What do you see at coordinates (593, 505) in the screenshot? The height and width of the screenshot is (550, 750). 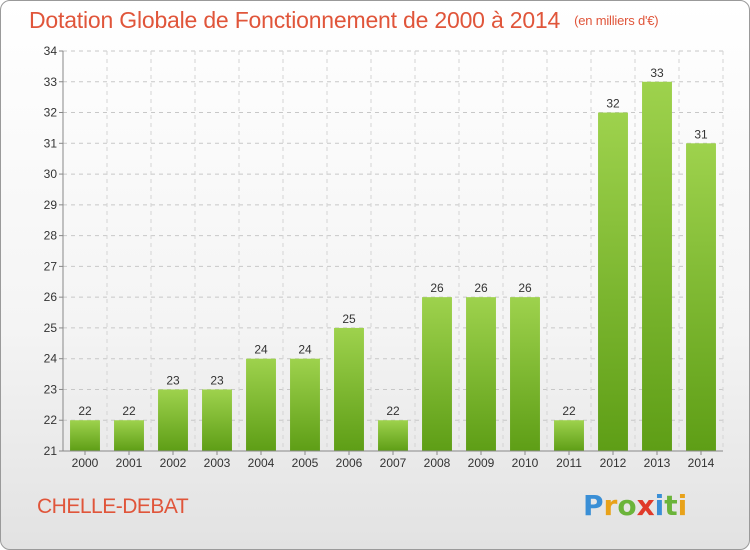 I see `logo-letter: P` at bounding box center [593, 505].